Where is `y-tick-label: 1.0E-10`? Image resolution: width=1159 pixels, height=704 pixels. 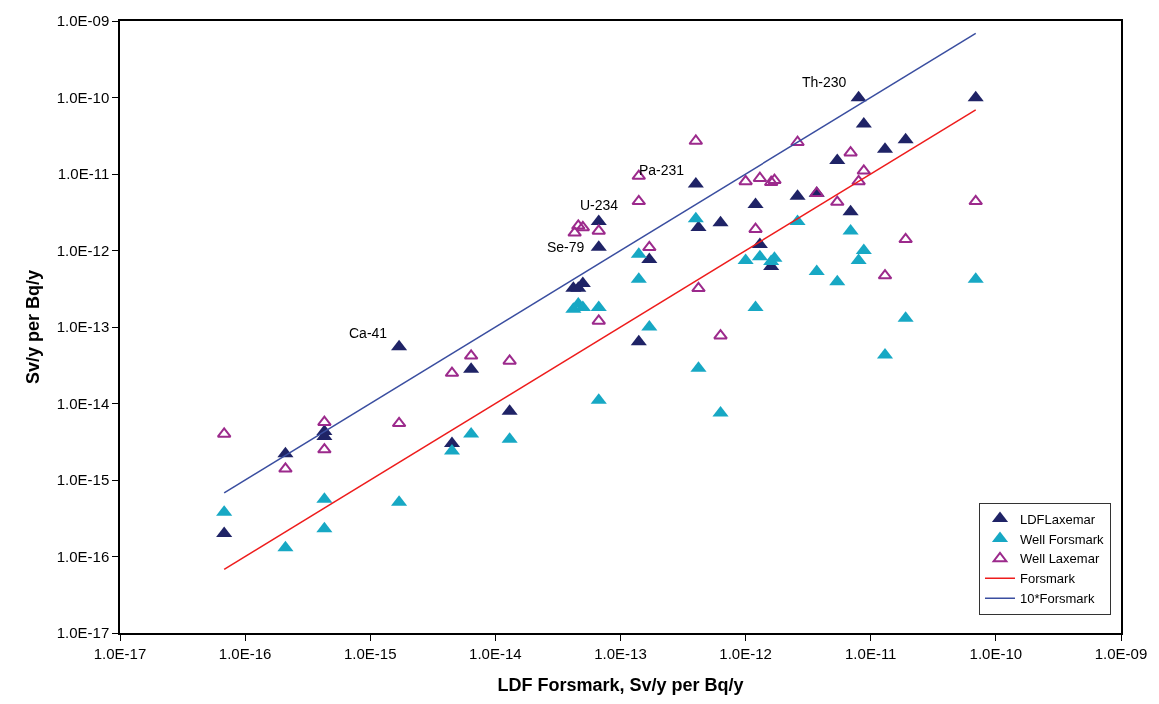
y-tick-label: 1.0E-10 is located at coordinates (83, 97).